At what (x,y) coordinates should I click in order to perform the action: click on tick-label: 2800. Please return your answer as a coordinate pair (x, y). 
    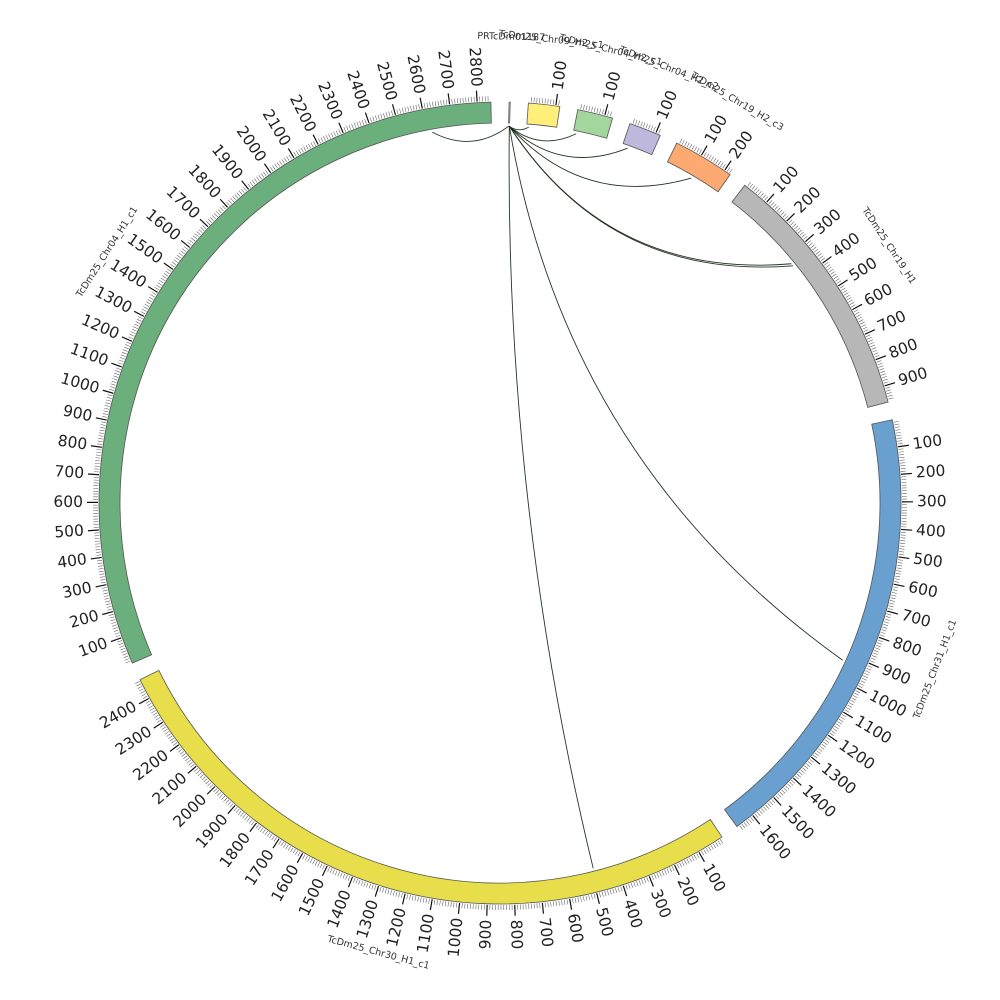
    Looking at the image, I should click on (475, 67).